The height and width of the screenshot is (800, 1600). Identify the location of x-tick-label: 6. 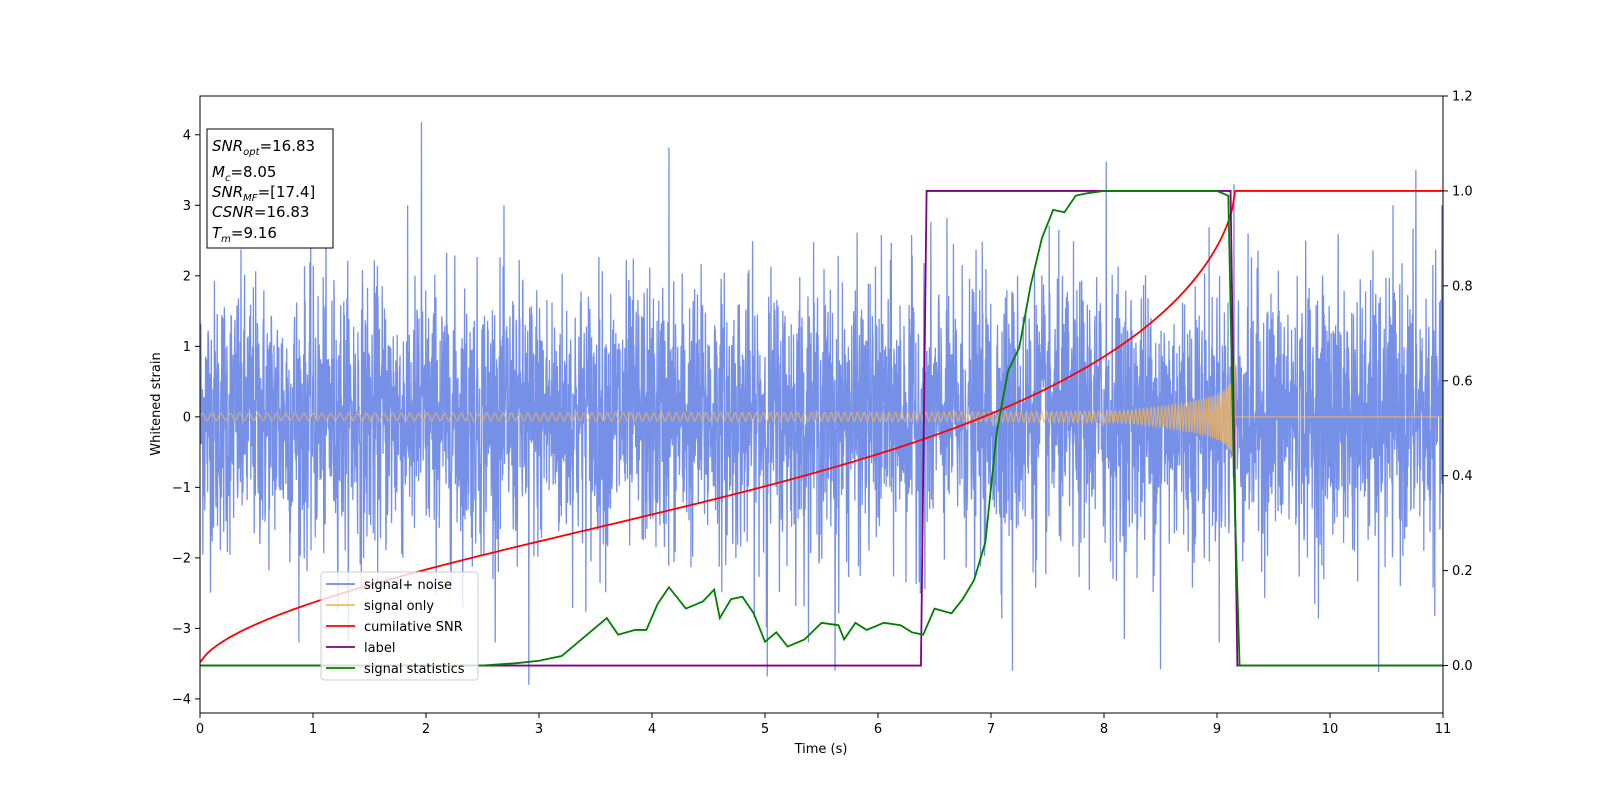
(878, 729).